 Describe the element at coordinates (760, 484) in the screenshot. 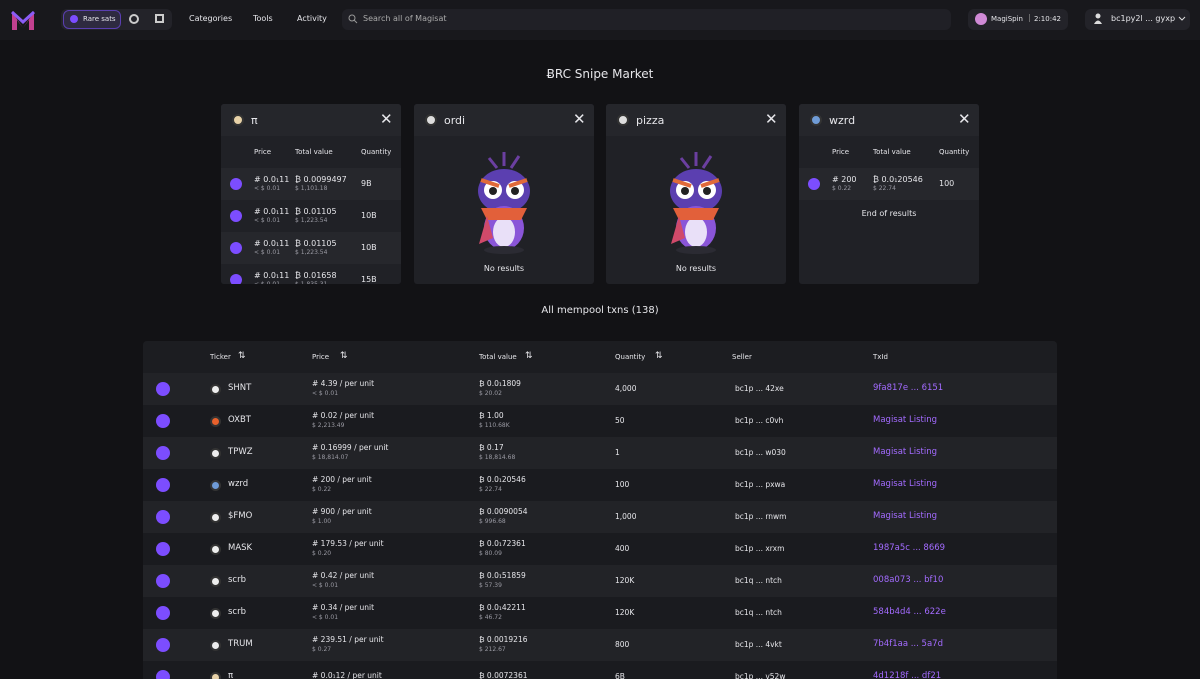

I see `seller: bc1p ... pxwa` at that location.